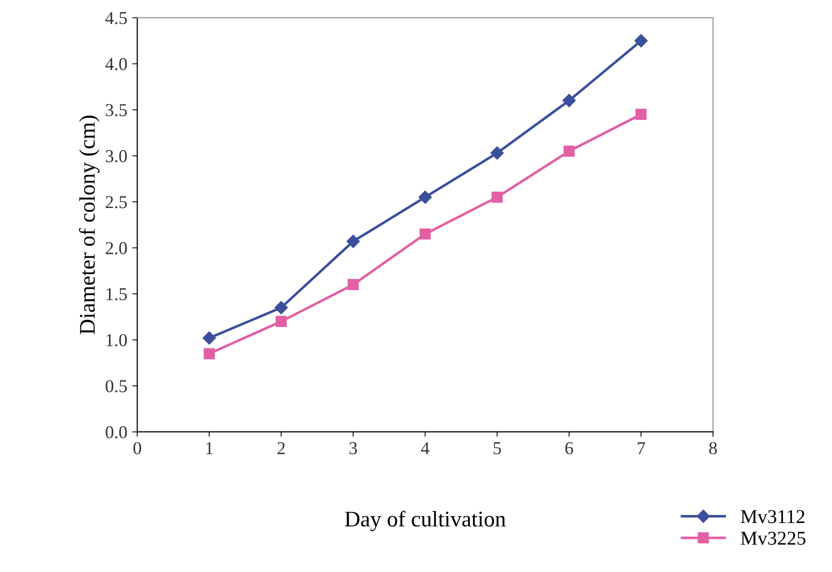 The width and height of the screenshot is (832, 572). What do you see at coordinates (116, 18) in the screenshot?
I see `y-tick-label: 4.5` at bounding box center [116, 18].